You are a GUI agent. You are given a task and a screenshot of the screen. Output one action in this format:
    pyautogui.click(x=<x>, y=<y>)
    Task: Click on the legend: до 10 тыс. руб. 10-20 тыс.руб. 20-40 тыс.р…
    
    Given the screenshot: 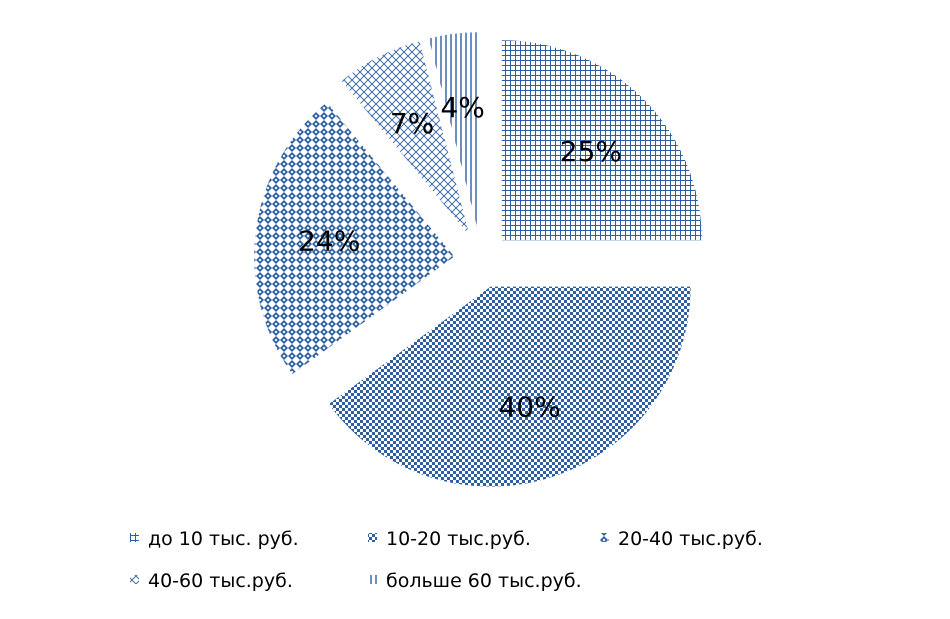 What is the action you would take?
    pyautogui.click(x=446, y=560)
    